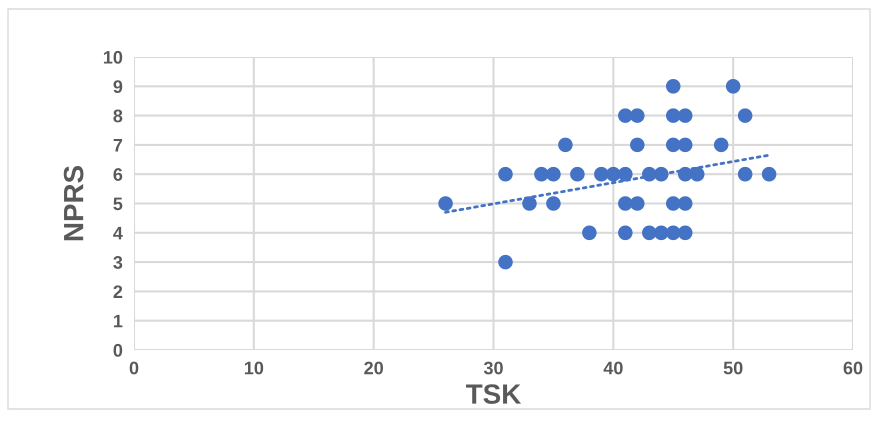 The image size is (876, 421). What do you see at coordinates (853, 368) in the screenshot?
I see `x-tick-label: 60` at bounding box center [853, 368].